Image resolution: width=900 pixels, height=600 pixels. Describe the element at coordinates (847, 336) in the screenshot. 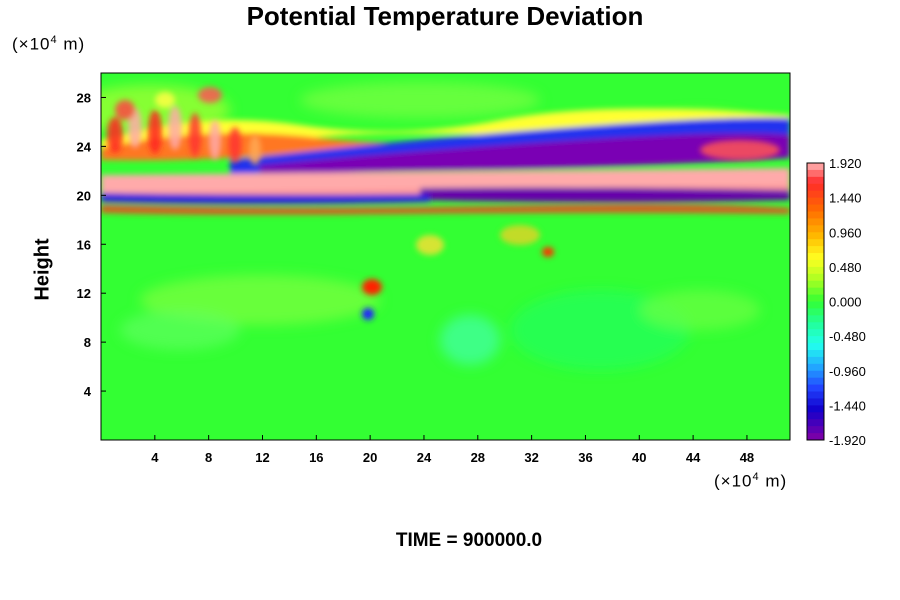

I see `colorbar-tick-label: -0.480` at that location.